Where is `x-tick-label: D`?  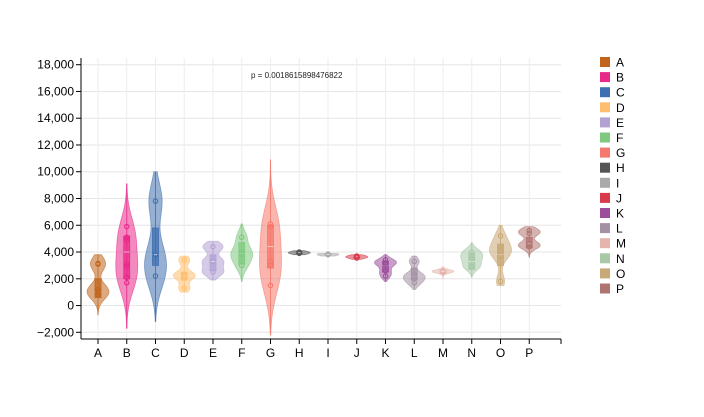 x-tick-label: D is located at coordinates (184, 353).